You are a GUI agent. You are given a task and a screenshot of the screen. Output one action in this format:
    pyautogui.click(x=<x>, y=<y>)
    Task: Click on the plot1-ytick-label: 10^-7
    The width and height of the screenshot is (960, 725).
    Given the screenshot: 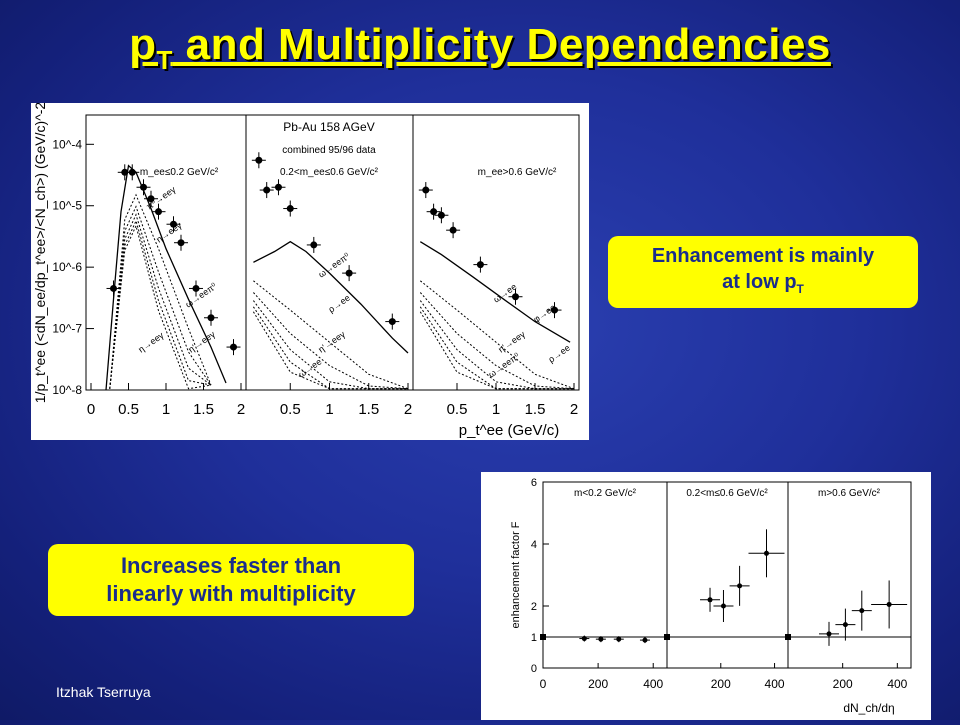 What is the action you would take?
    pyautogui.click(x=67, y=329)
    